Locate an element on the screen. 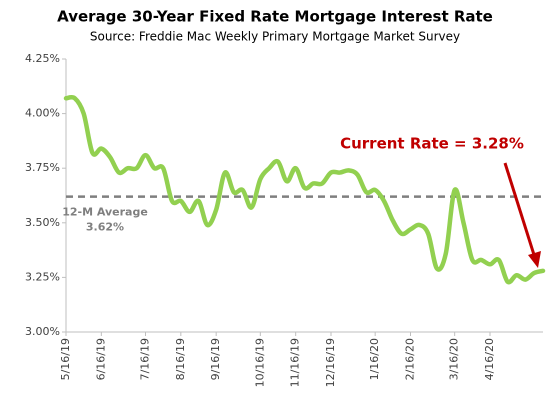 The width and height of the screenshot is (550, 400). x-tick-label: 7/16/19 is located at coordinates (145, 359).